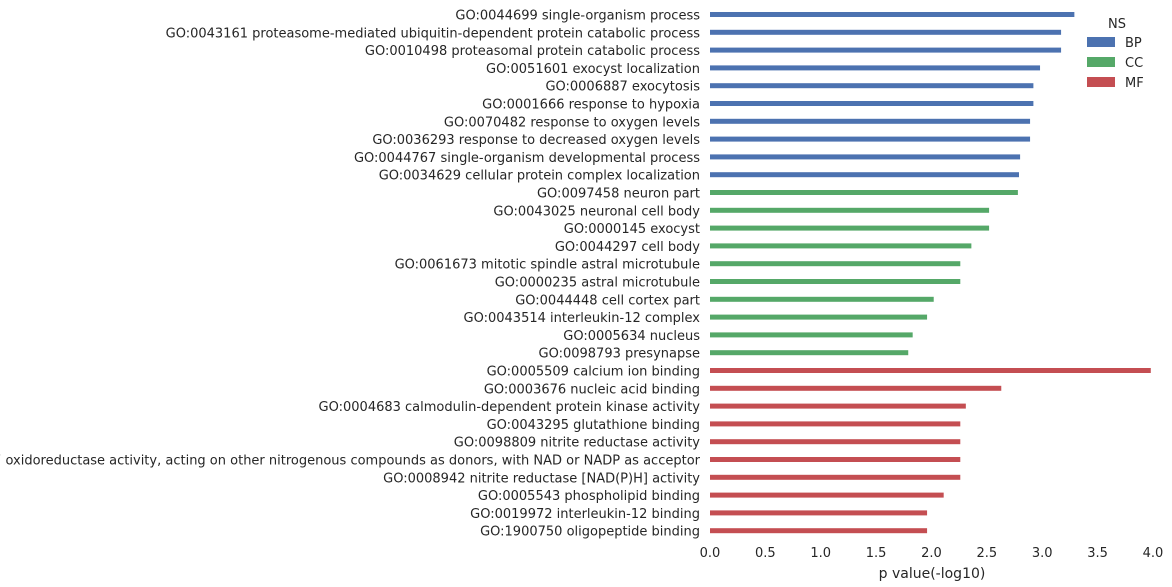 The image size is (1172, 587). I want to click on x-tick-label: 1.5, so click(876, 553).